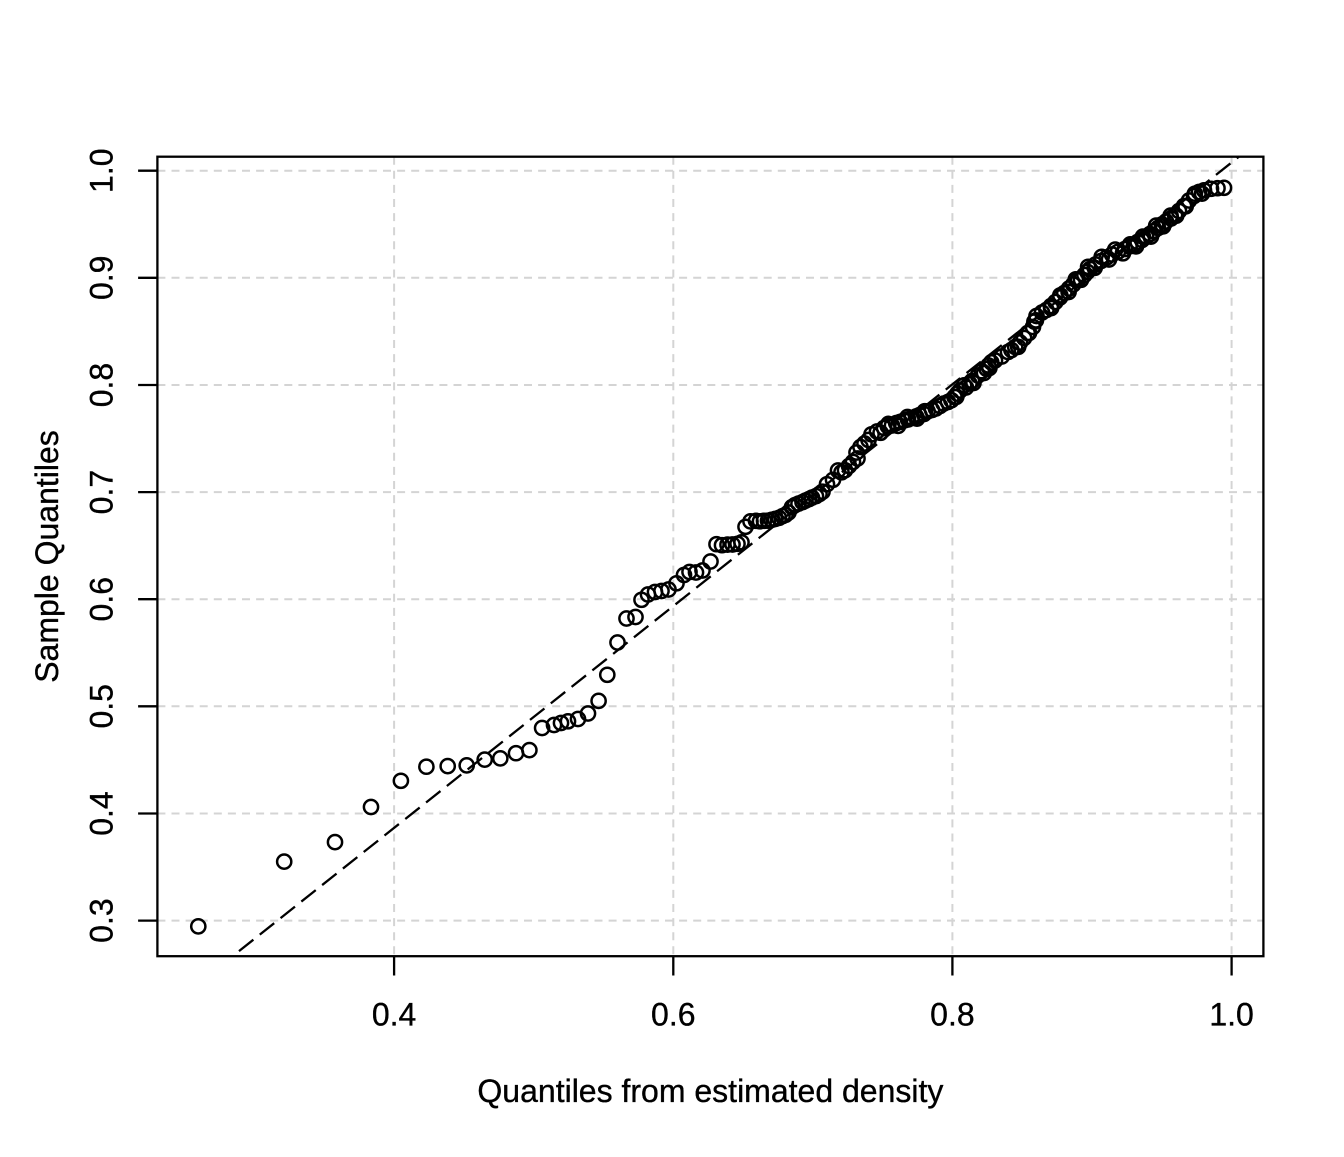  What do you see at coordinates (102, 278) in the screenshot?
I see `svg-text: 0.9` at bounding box center [102, 278].